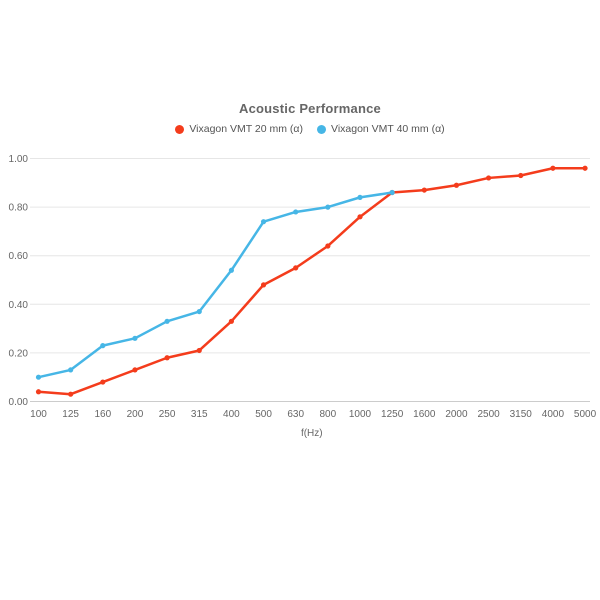 This screenshot has height=600, width=600. What do you see at coordinates (310, 108) in the screenshot?
I see `chart-title: Acoustic Performance` at bounding box center [310, 108].